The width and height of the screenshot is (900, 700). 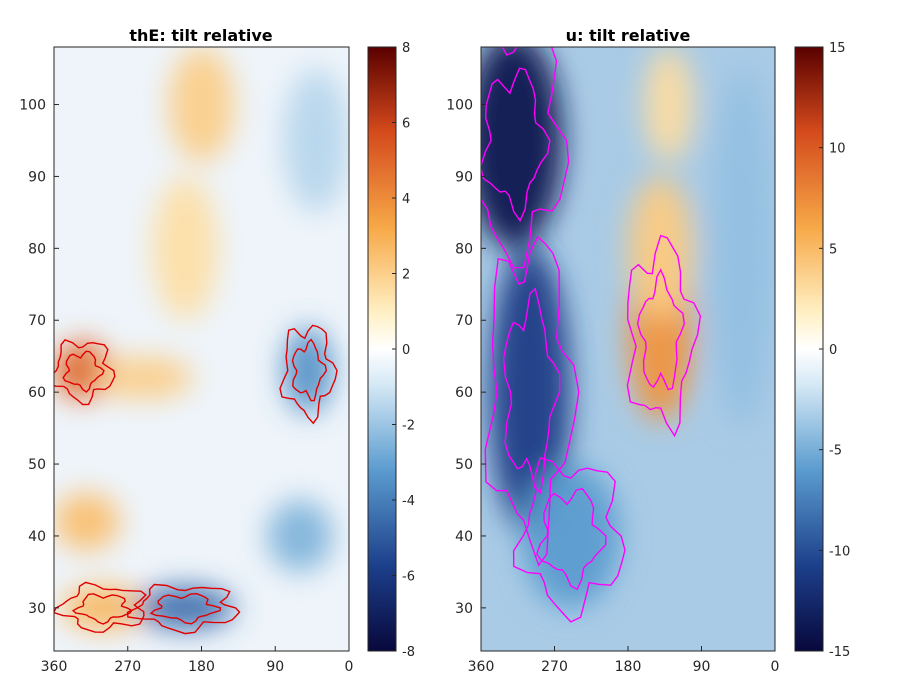 What do you see at coordinates (406, 48) in the screenshot?
I see `panel-the-colorbar-tick-label: 8` at bounding box center [406, 48].